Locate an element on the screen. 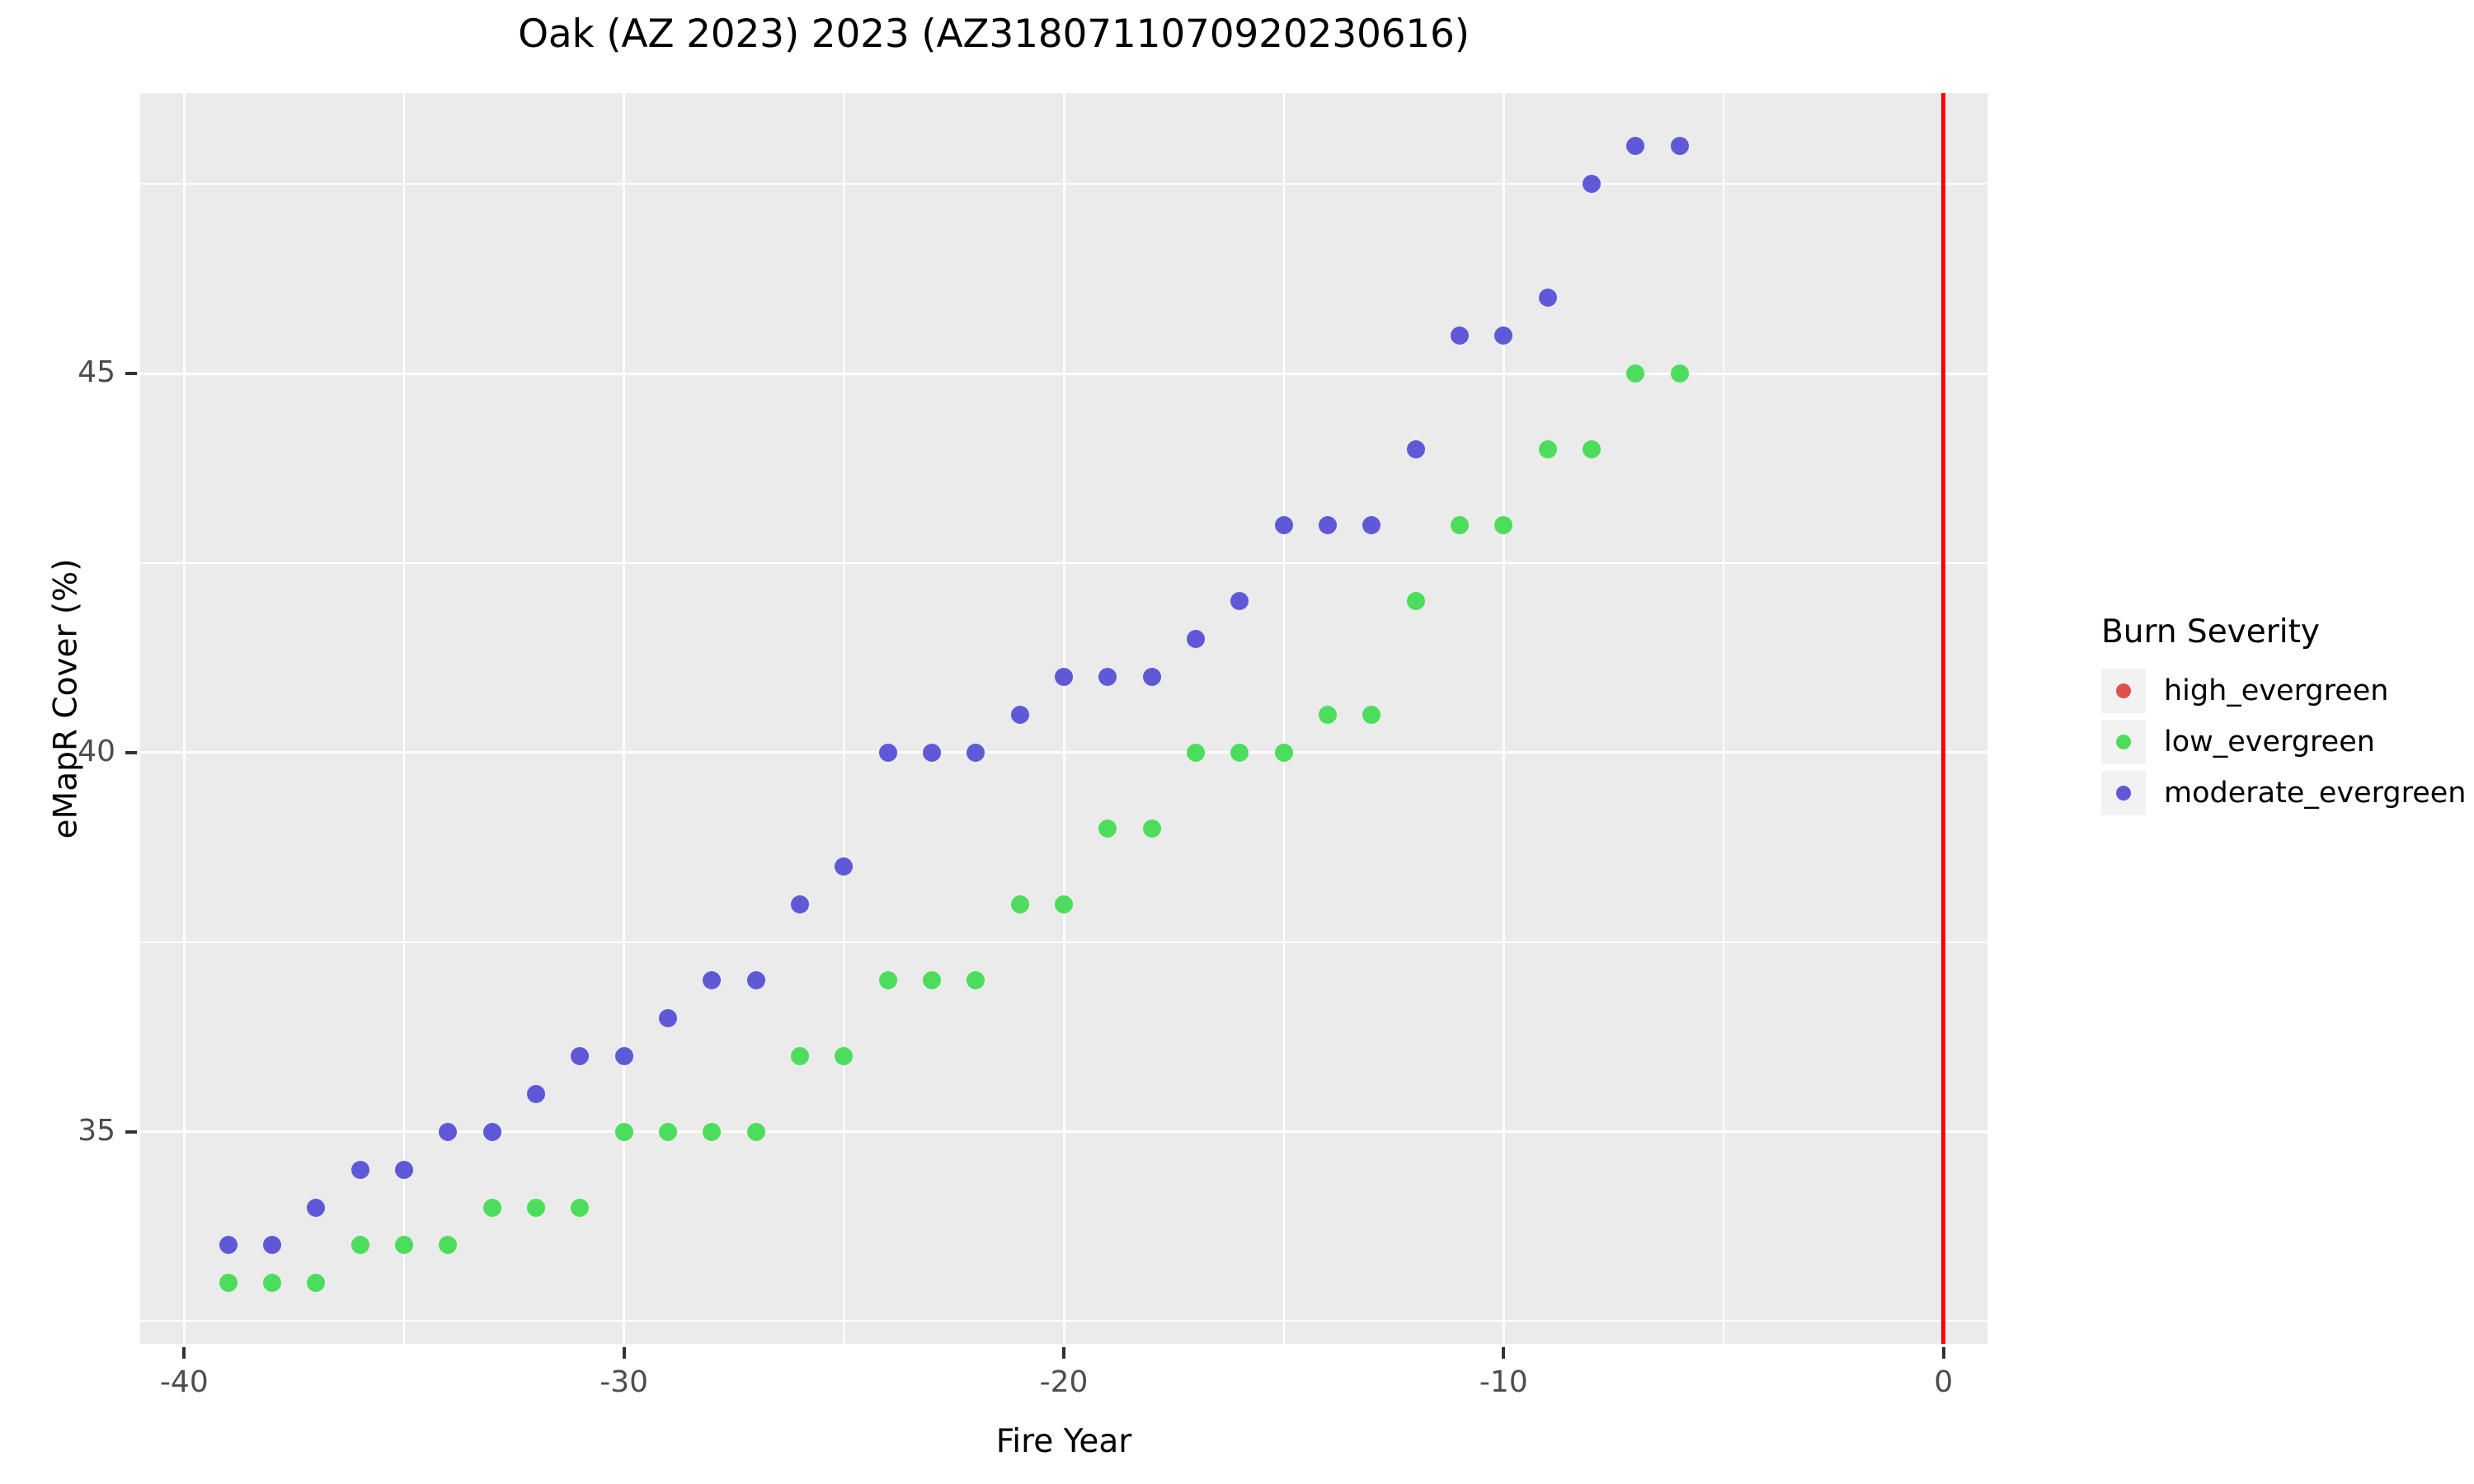  y-tick-label: 45 is located at coordinates (96, 372).